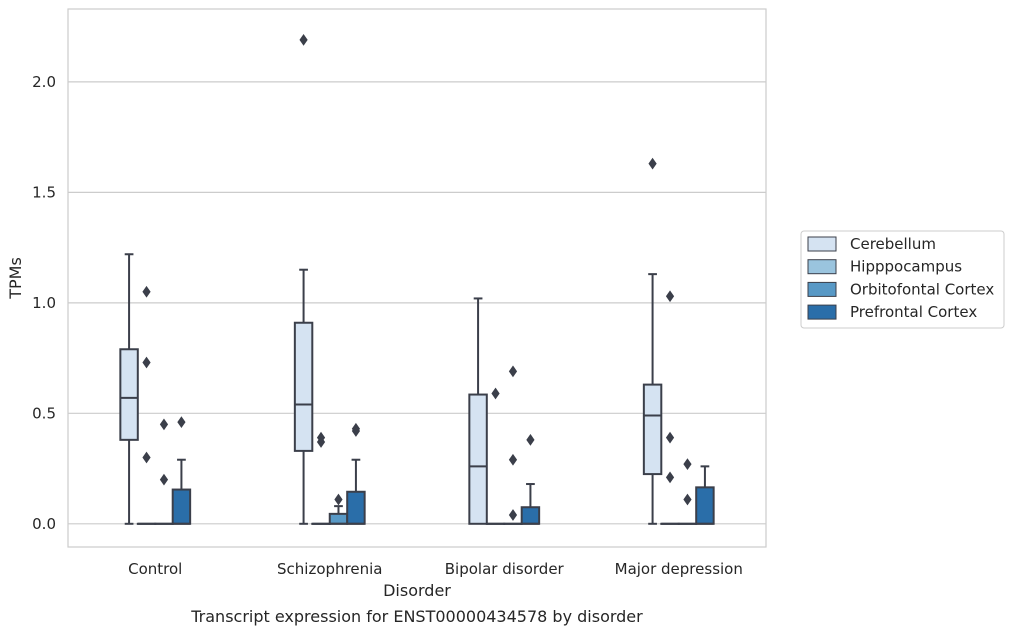  What do you see at coordinates (417, 590) in the screenshot?
I see `x-axis-title: Disorder` at bounding box center [417, 590].